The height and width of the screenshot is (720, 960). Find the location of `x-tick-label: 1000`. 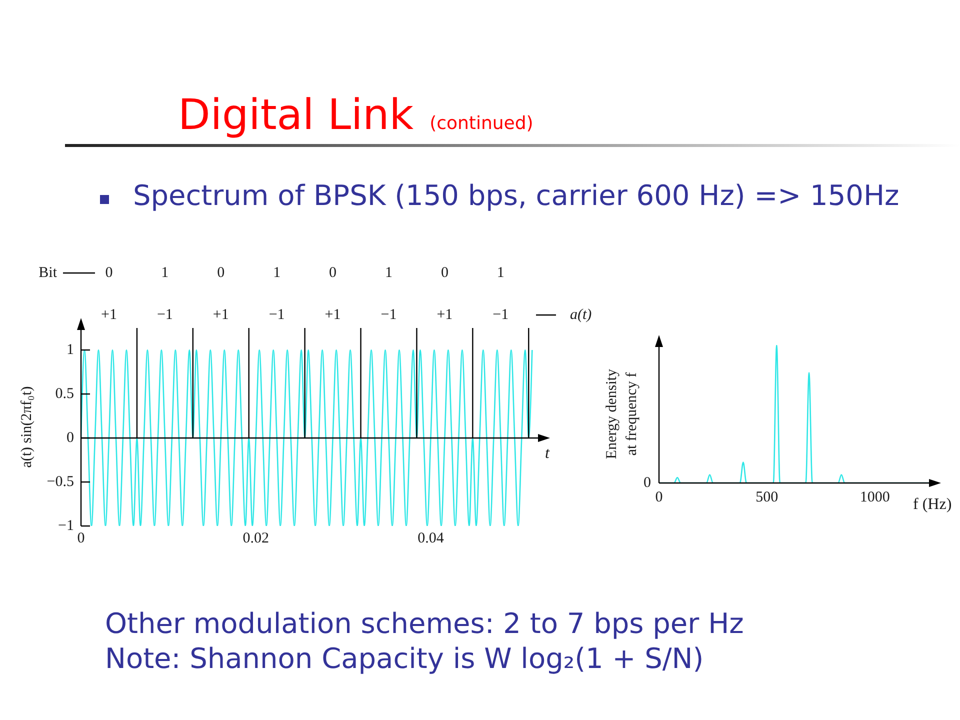

x-tick-label: 1000 is located at coordinates (875, 498).